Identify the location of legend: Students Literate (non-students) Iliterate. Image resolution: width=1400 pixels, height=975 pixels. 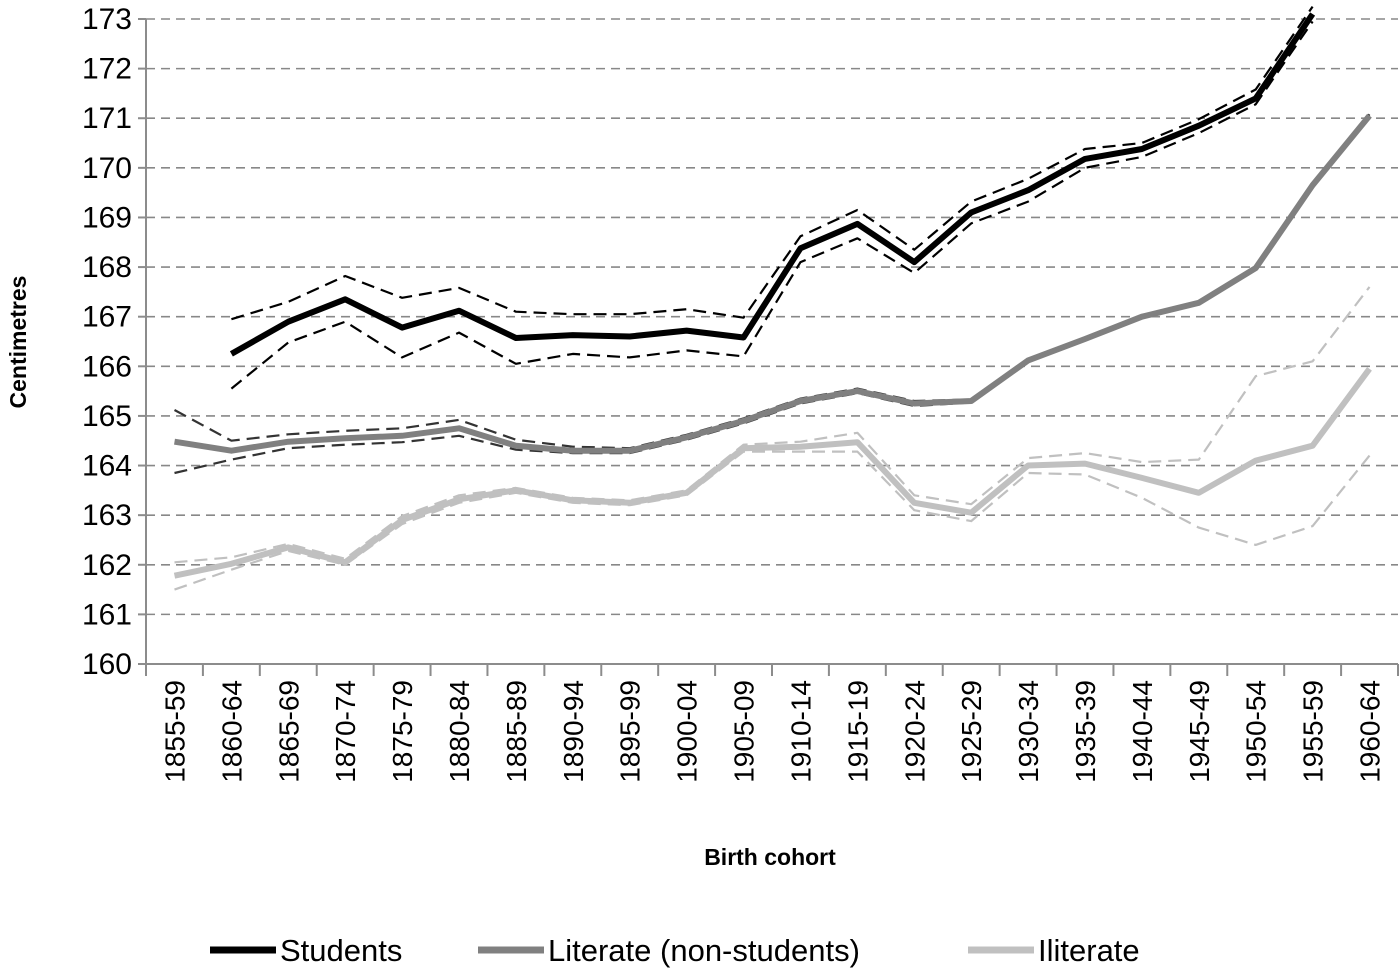
(675, 950).